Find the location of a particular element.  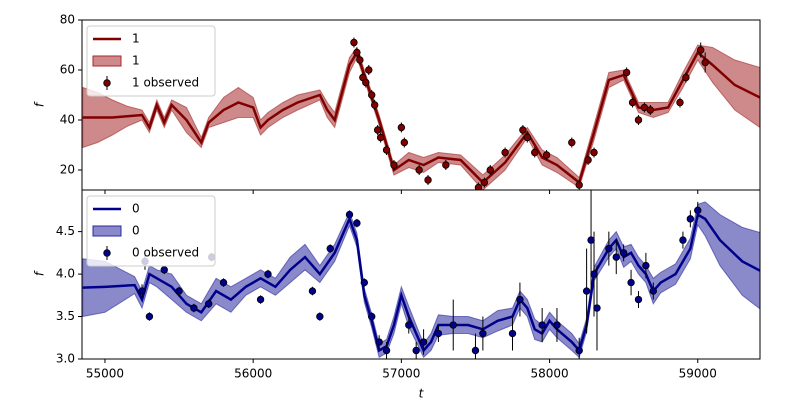

legend-label: 1 observed is located at coordinates (165, 83).